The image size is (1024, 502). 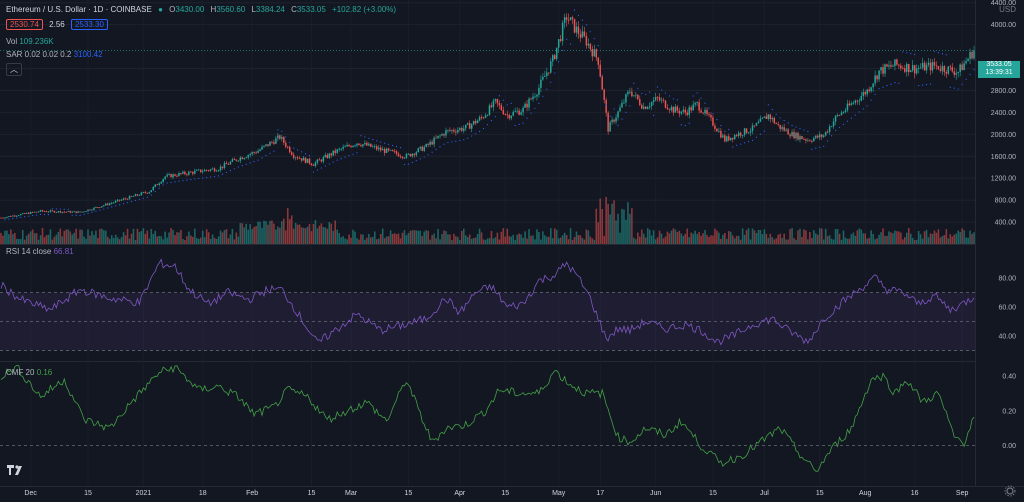 What do you see at coordinates (89, 24) in the screenshot?
I see `ask-button: 2533.30` at bounding box center [89, 24].